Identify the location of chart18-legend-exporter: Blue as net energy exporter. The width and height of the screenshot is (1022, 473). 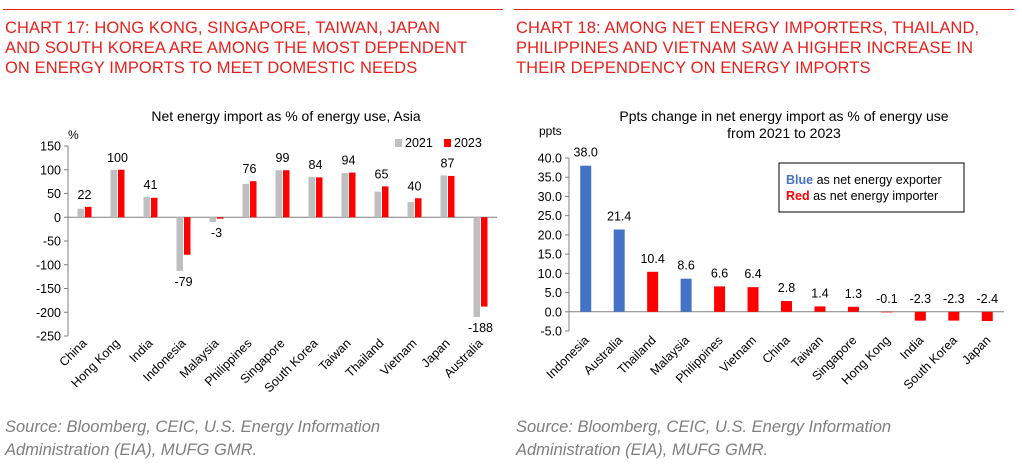
(864, 180).